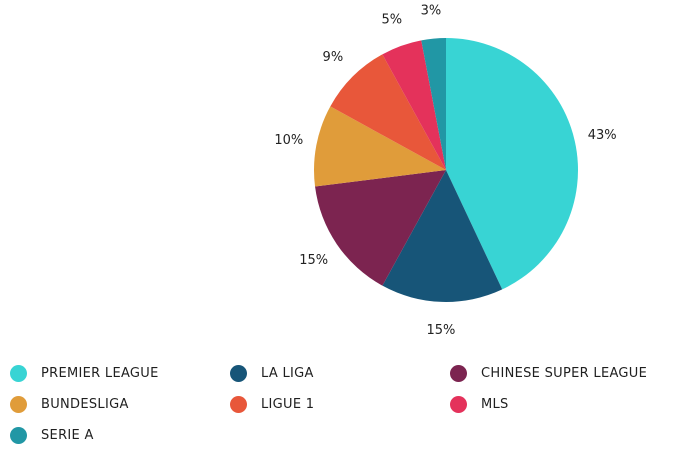 The image size is (680, 455). Describe the element at coordinates (391, 19) in the screenshot. I see `pie-label-mls: 5%` at that location.